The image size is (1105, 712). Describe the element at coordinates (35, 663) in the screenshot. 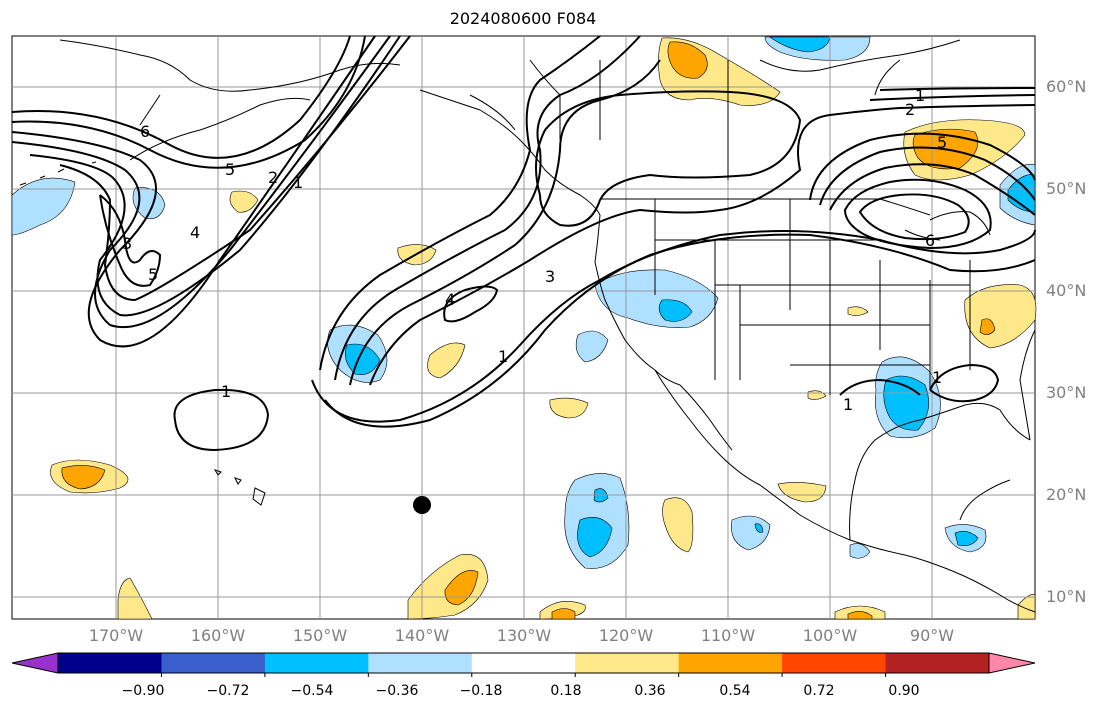

I see `colorbar-min-extension` at that location.